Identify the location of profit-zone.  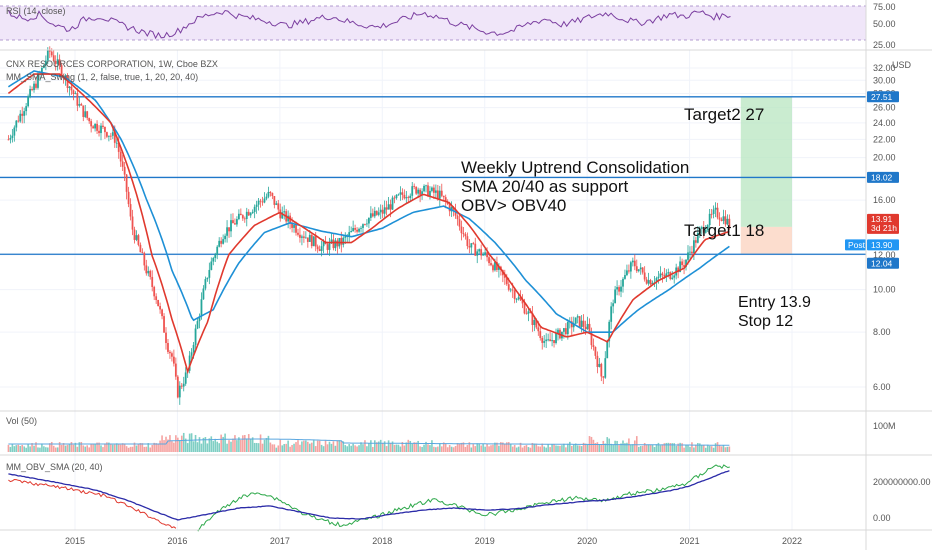
(766, 161).